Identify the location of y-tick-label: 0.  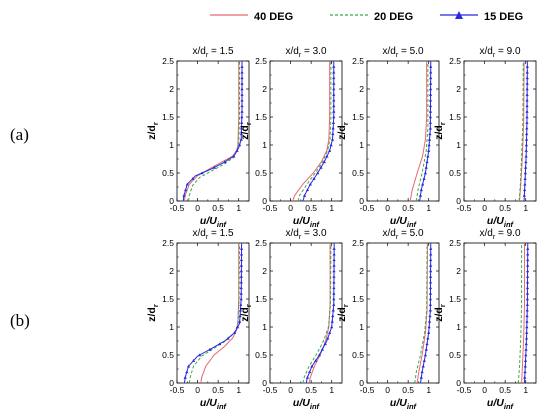
(264, 383).